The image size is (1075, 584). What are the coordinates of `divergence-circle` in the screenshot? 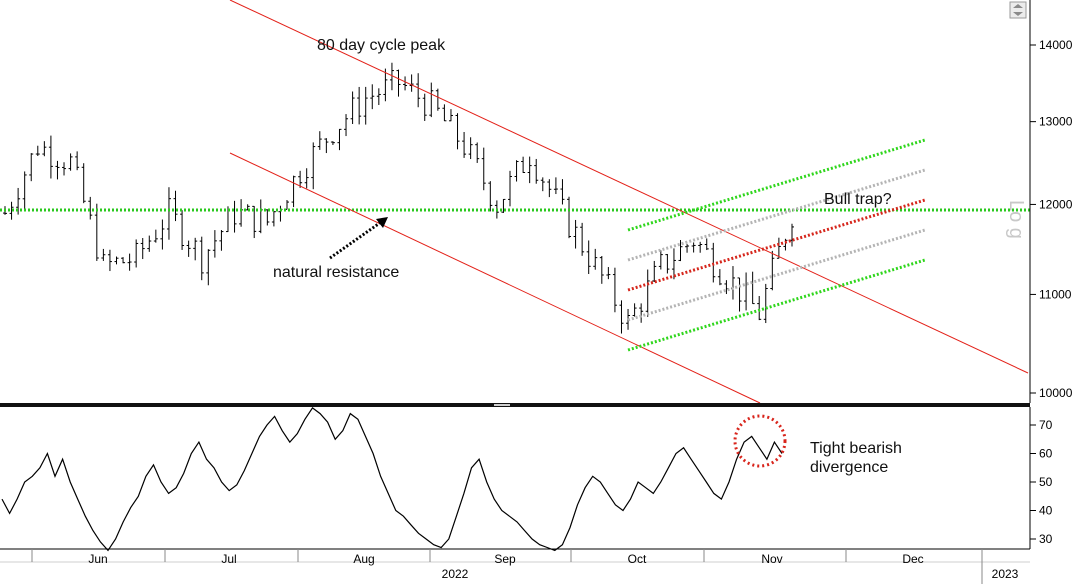 It's located at (760, 441).